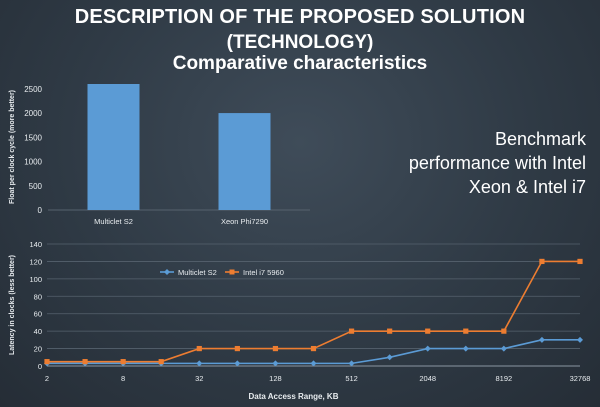 This screenshot has height=407, width=600. What do you see at coordinates (36, 186) in the screenshot?
I see `bar-y-tick-label: 500` at bounding box center [36, 186].